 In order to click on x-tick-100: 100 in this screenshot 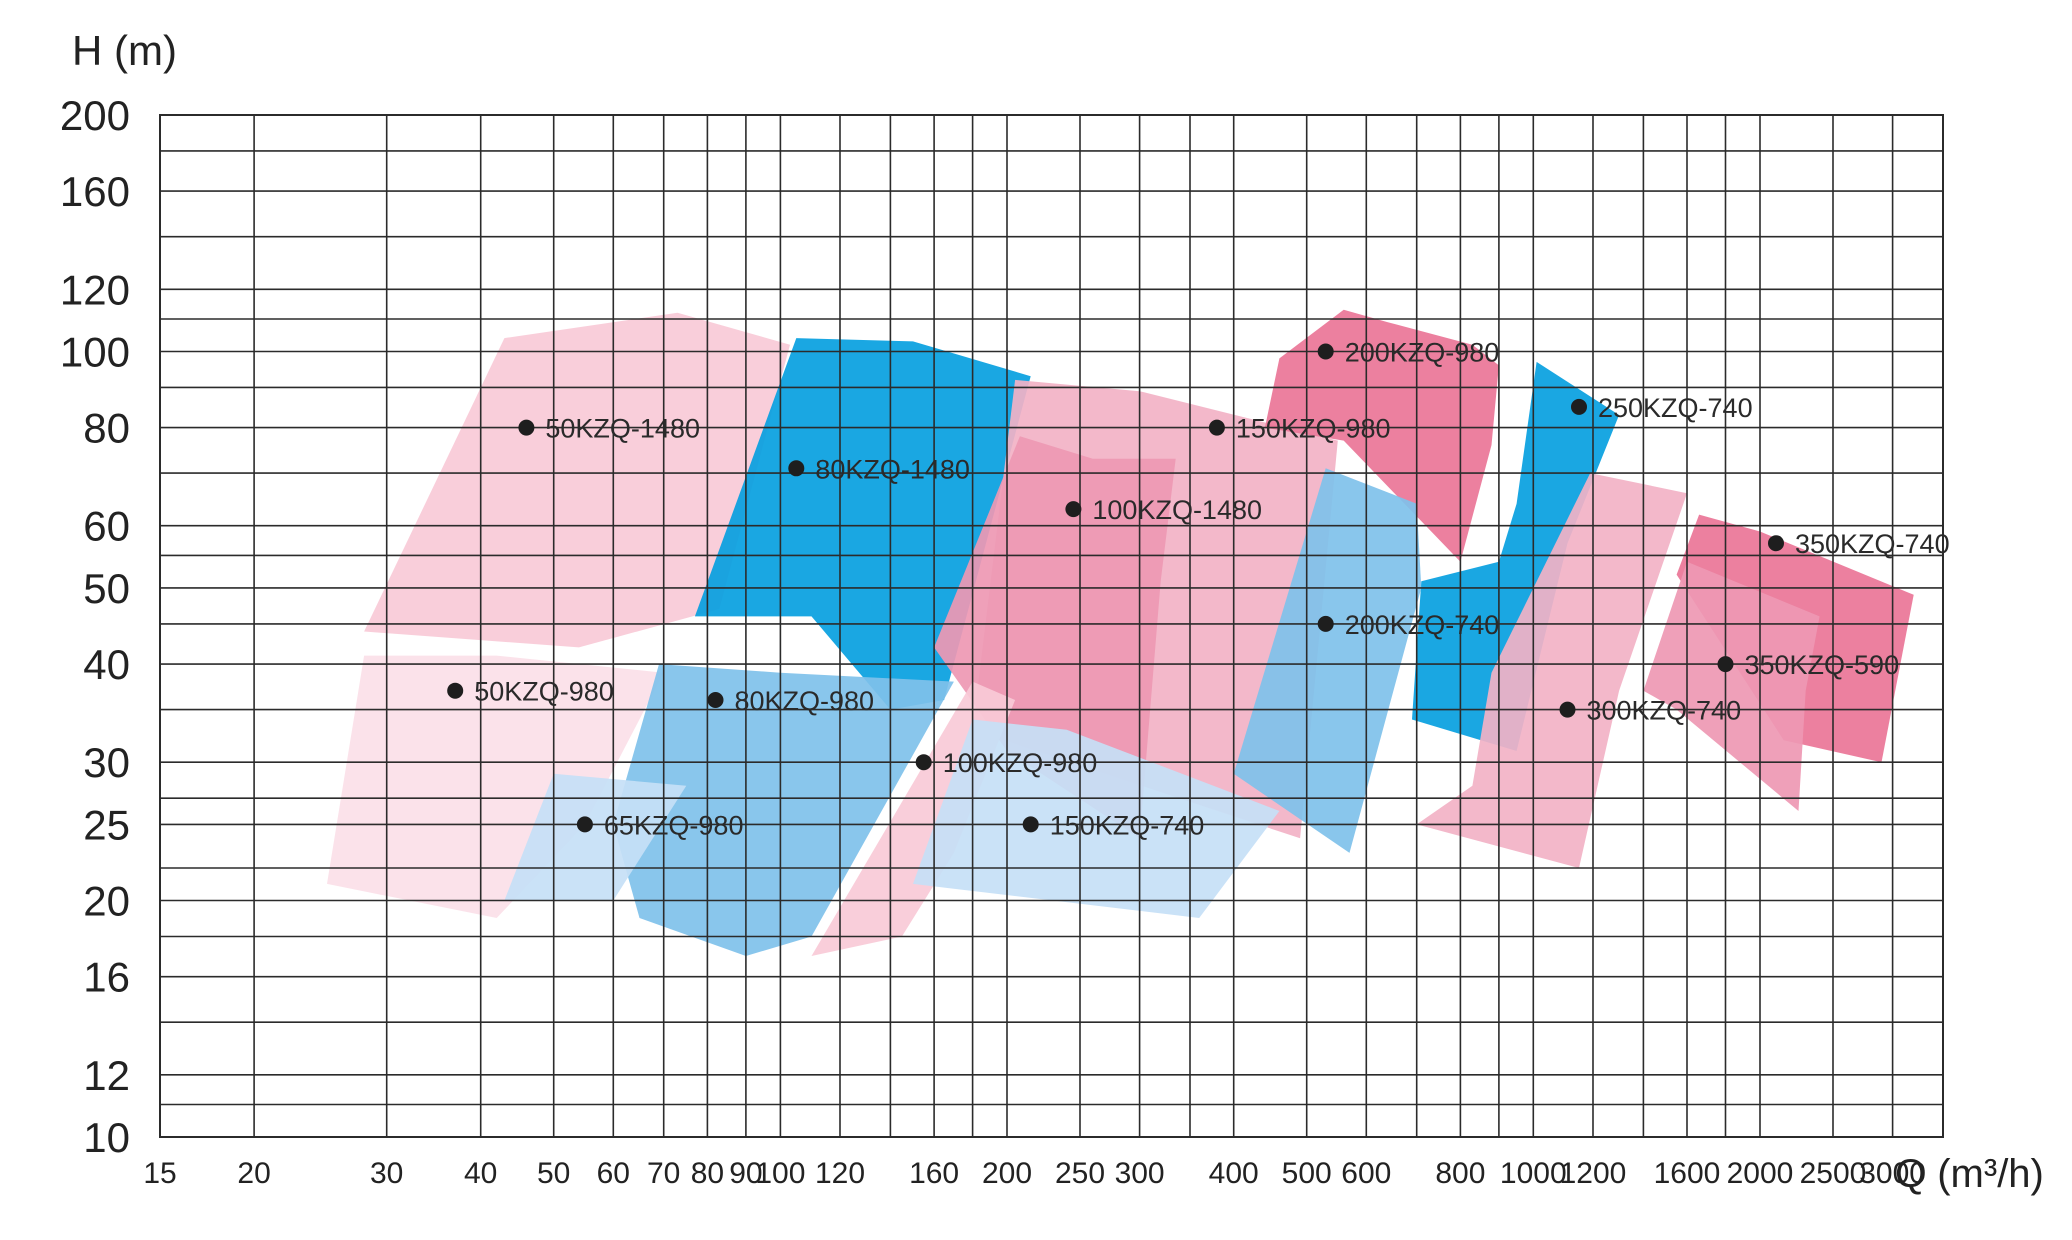, I will do `click(780, 1173)`.